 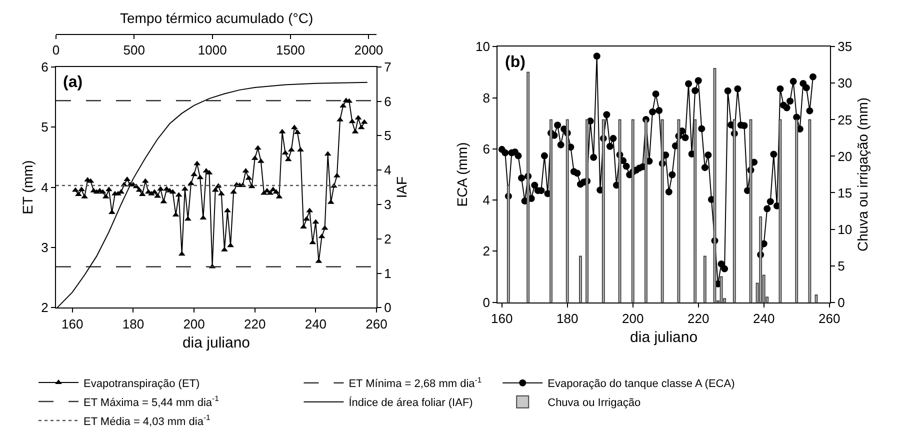 I want to click on x2-tick-label: 500, so click(x=134, y=50).